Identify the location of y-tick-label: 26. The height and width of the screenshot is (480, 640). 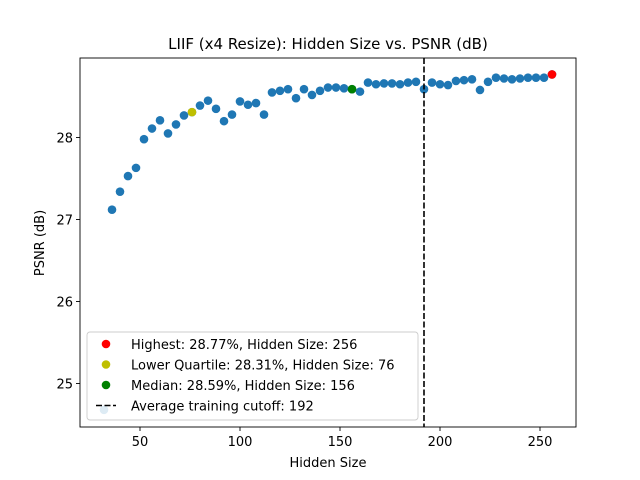
(64, 303).